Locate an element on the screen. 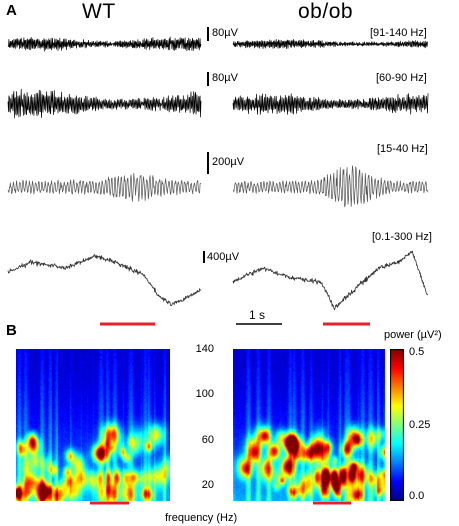 This screenshot has height=526, width=459. wt-title: WT is located at coordinates (99, 11).